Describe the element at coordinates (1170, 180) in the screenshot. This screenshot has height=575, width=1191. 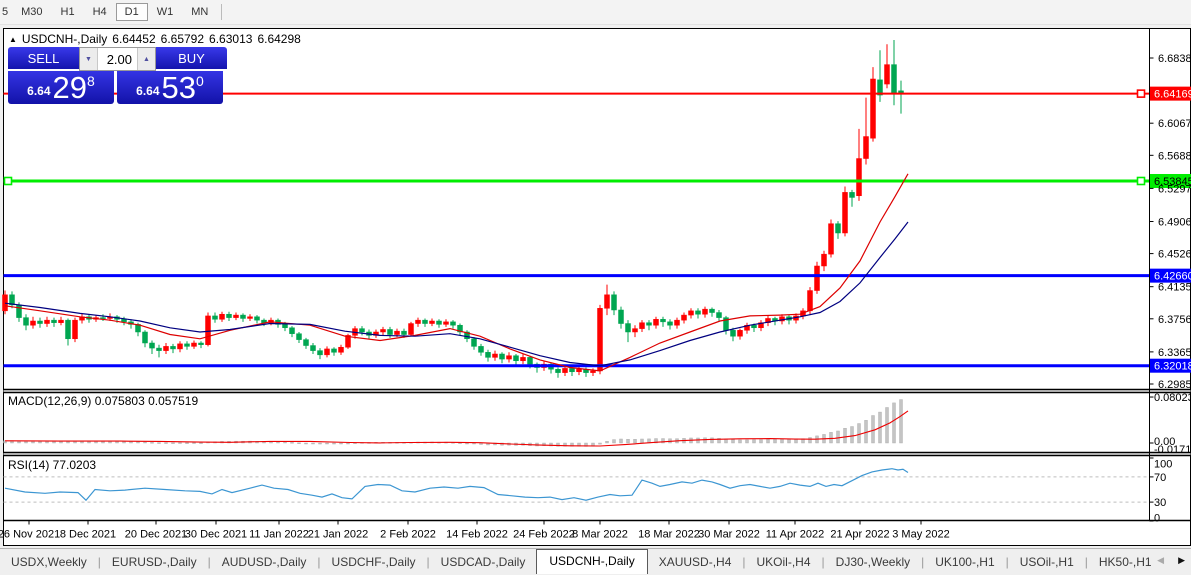
I see `price-tag-6.53845` at that location.